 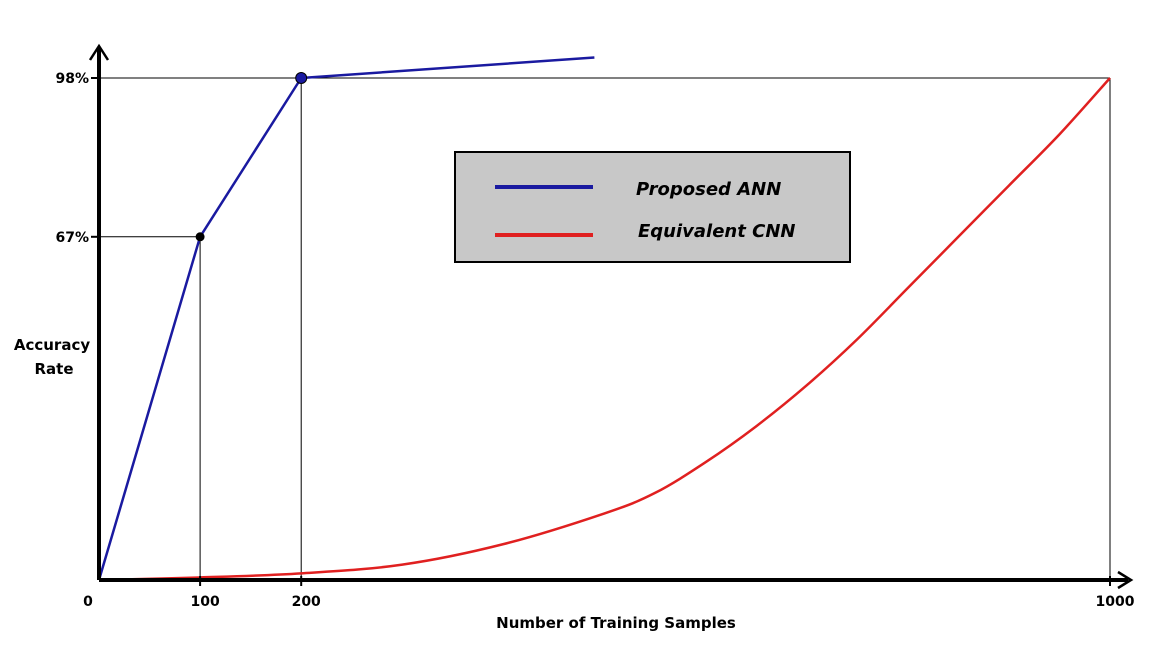 What do you see at coordinates (52, 345) in the screenshot?
I see `y-axis-title-line1: Accuracy` at bounding box center [52, 345].